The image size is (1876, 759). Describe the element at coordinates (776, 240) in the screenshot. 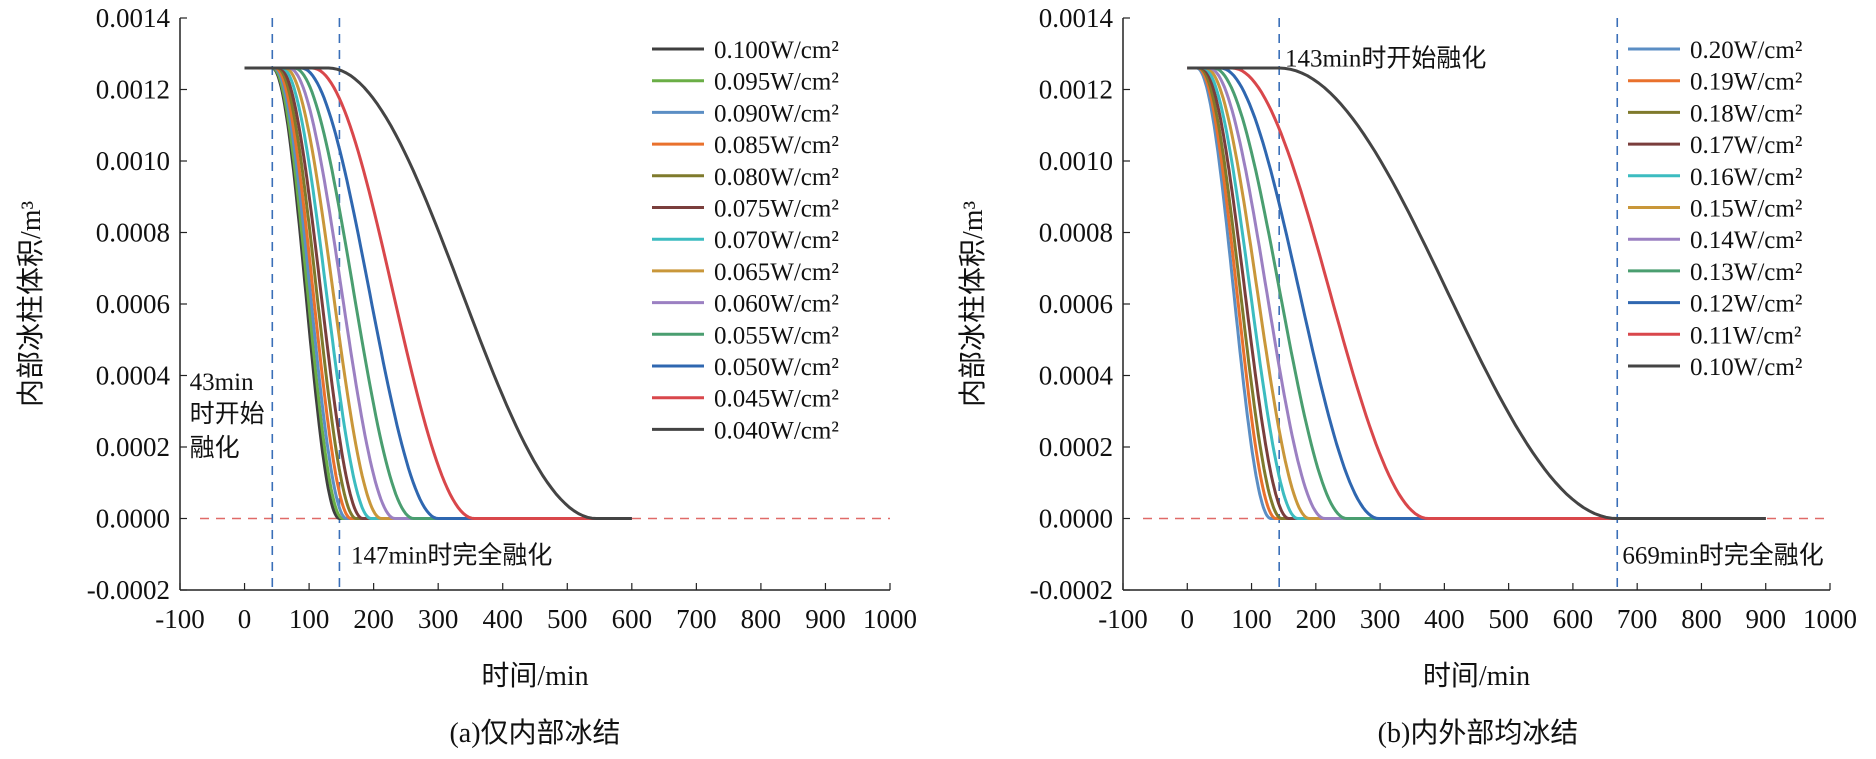

I see `legend-label: 0.070W/cm²` at that location.